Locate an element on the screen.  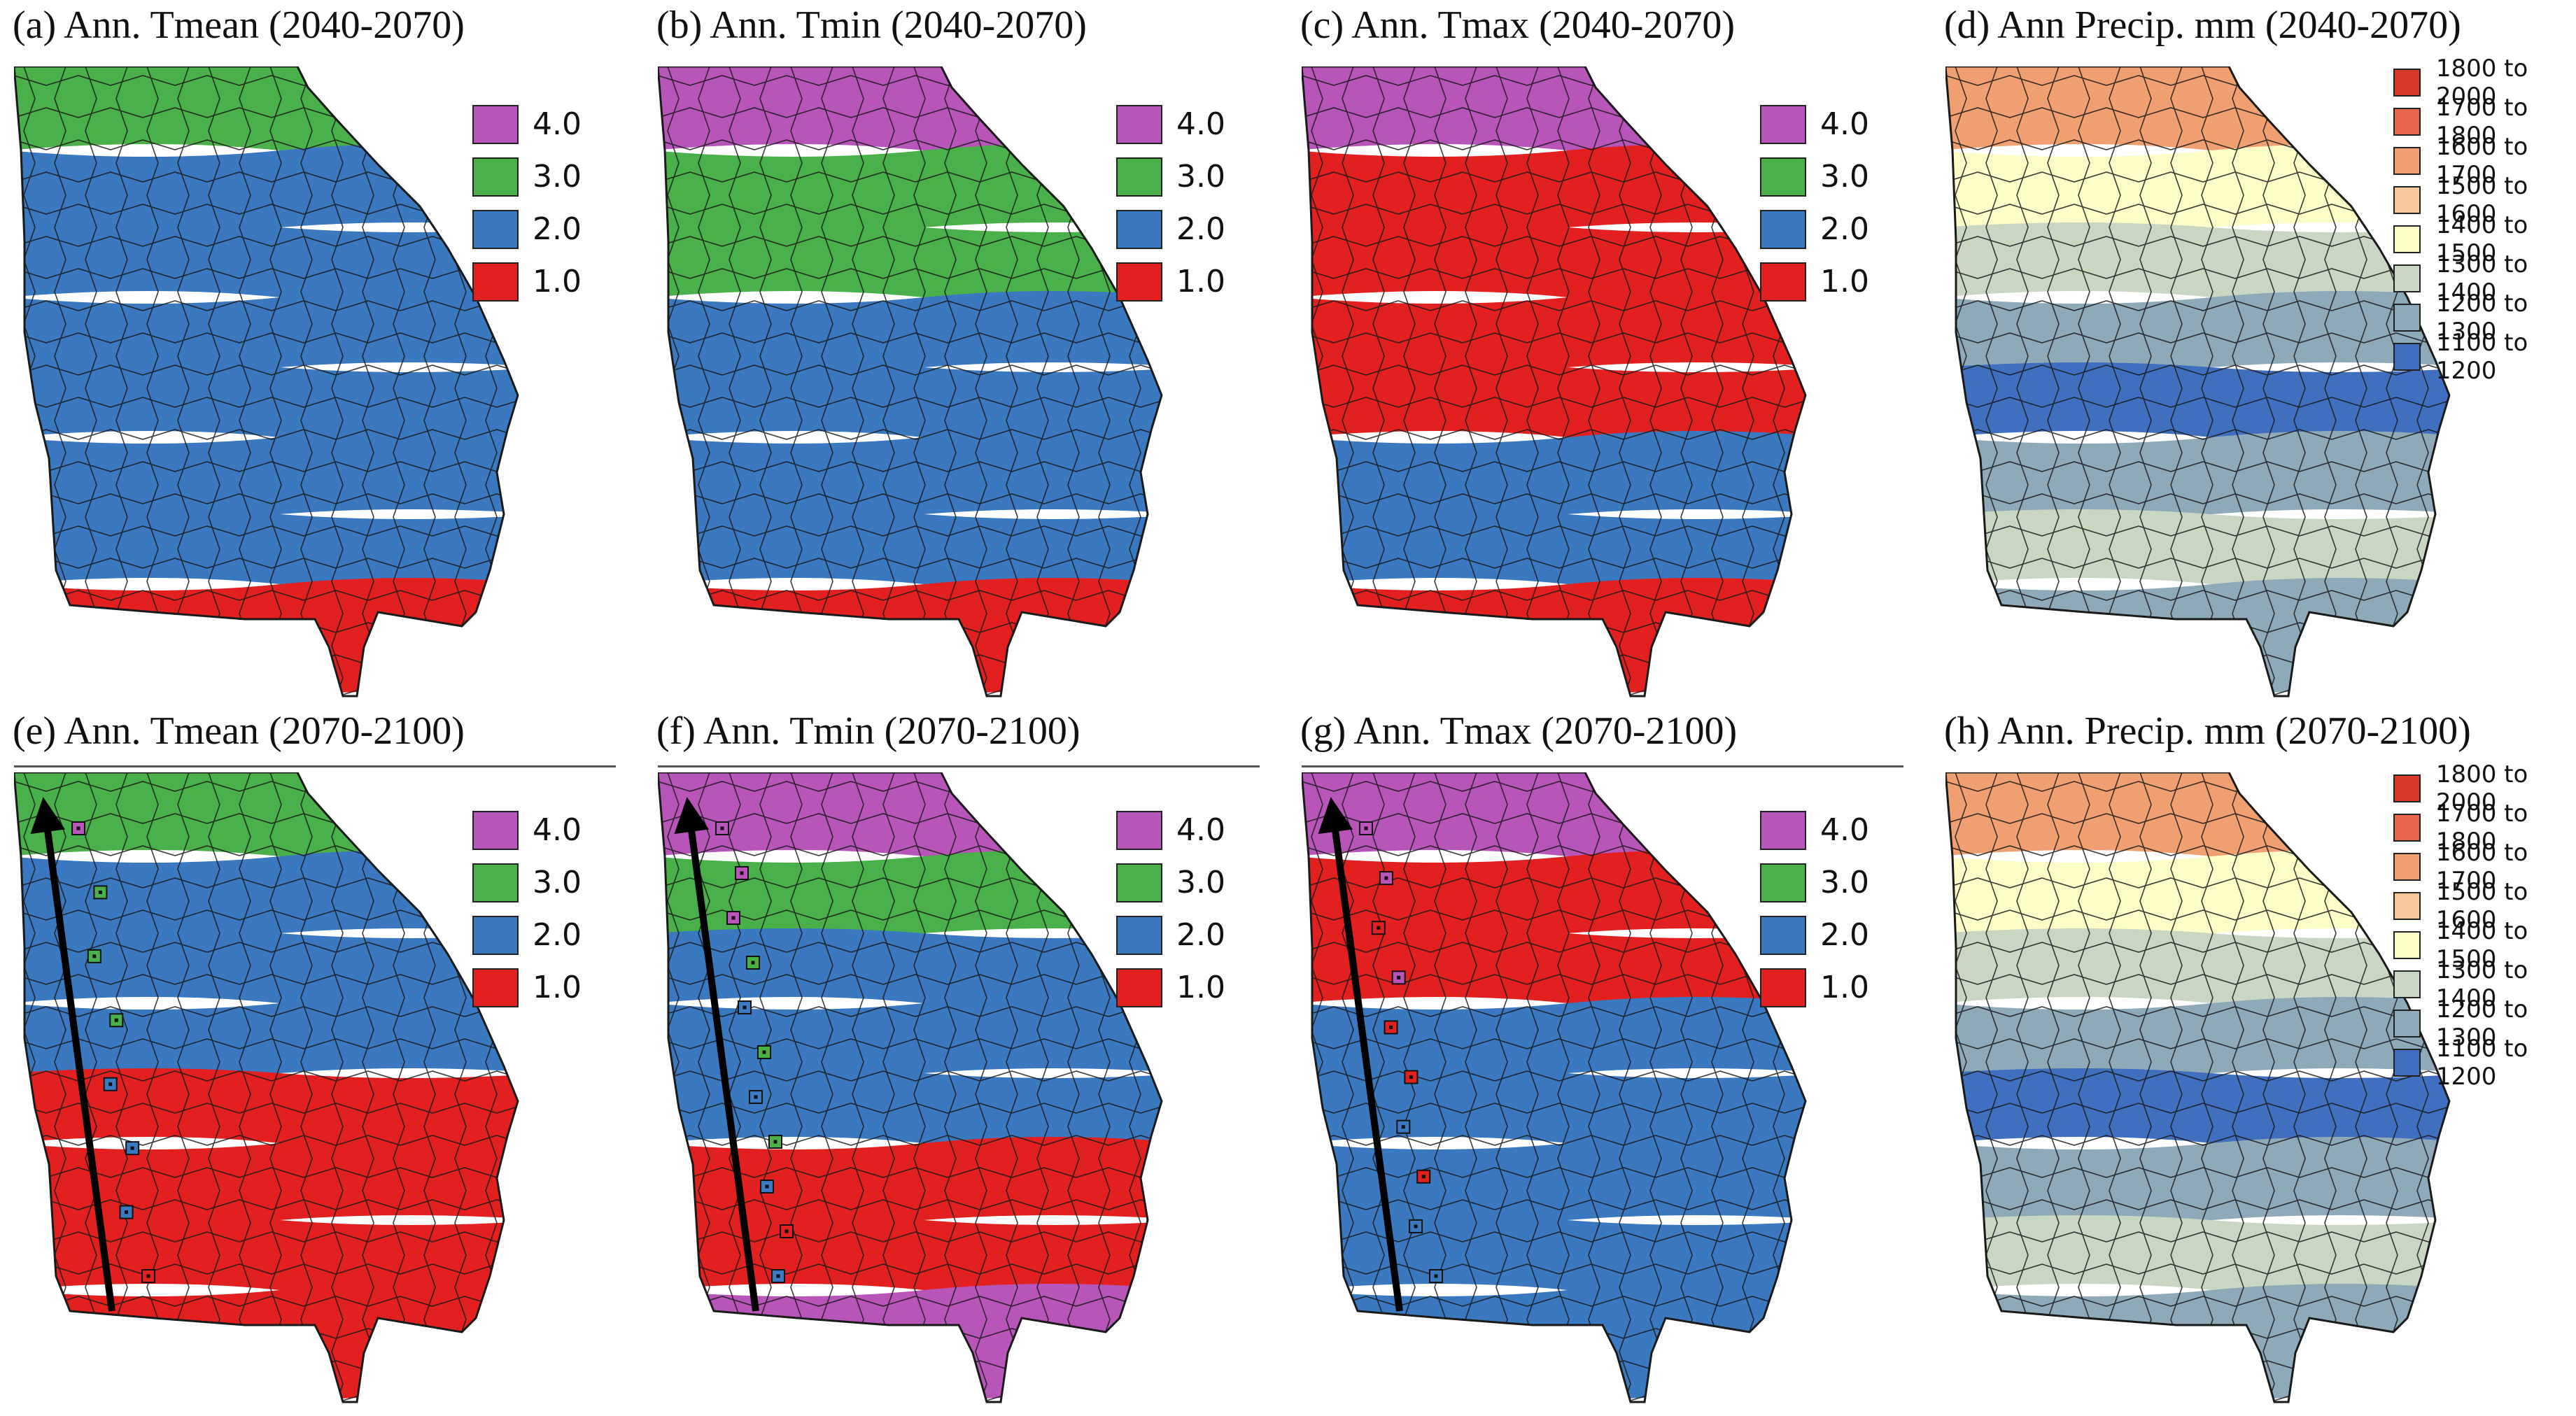
legend-label: 1800 to 2000 is located at coordinates (2481, 788).